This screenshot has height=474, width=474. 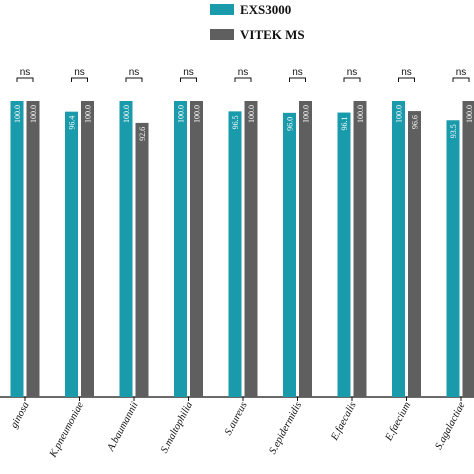 I want to click on significance-bracket-s-aureus, so click(x=243, y=79).